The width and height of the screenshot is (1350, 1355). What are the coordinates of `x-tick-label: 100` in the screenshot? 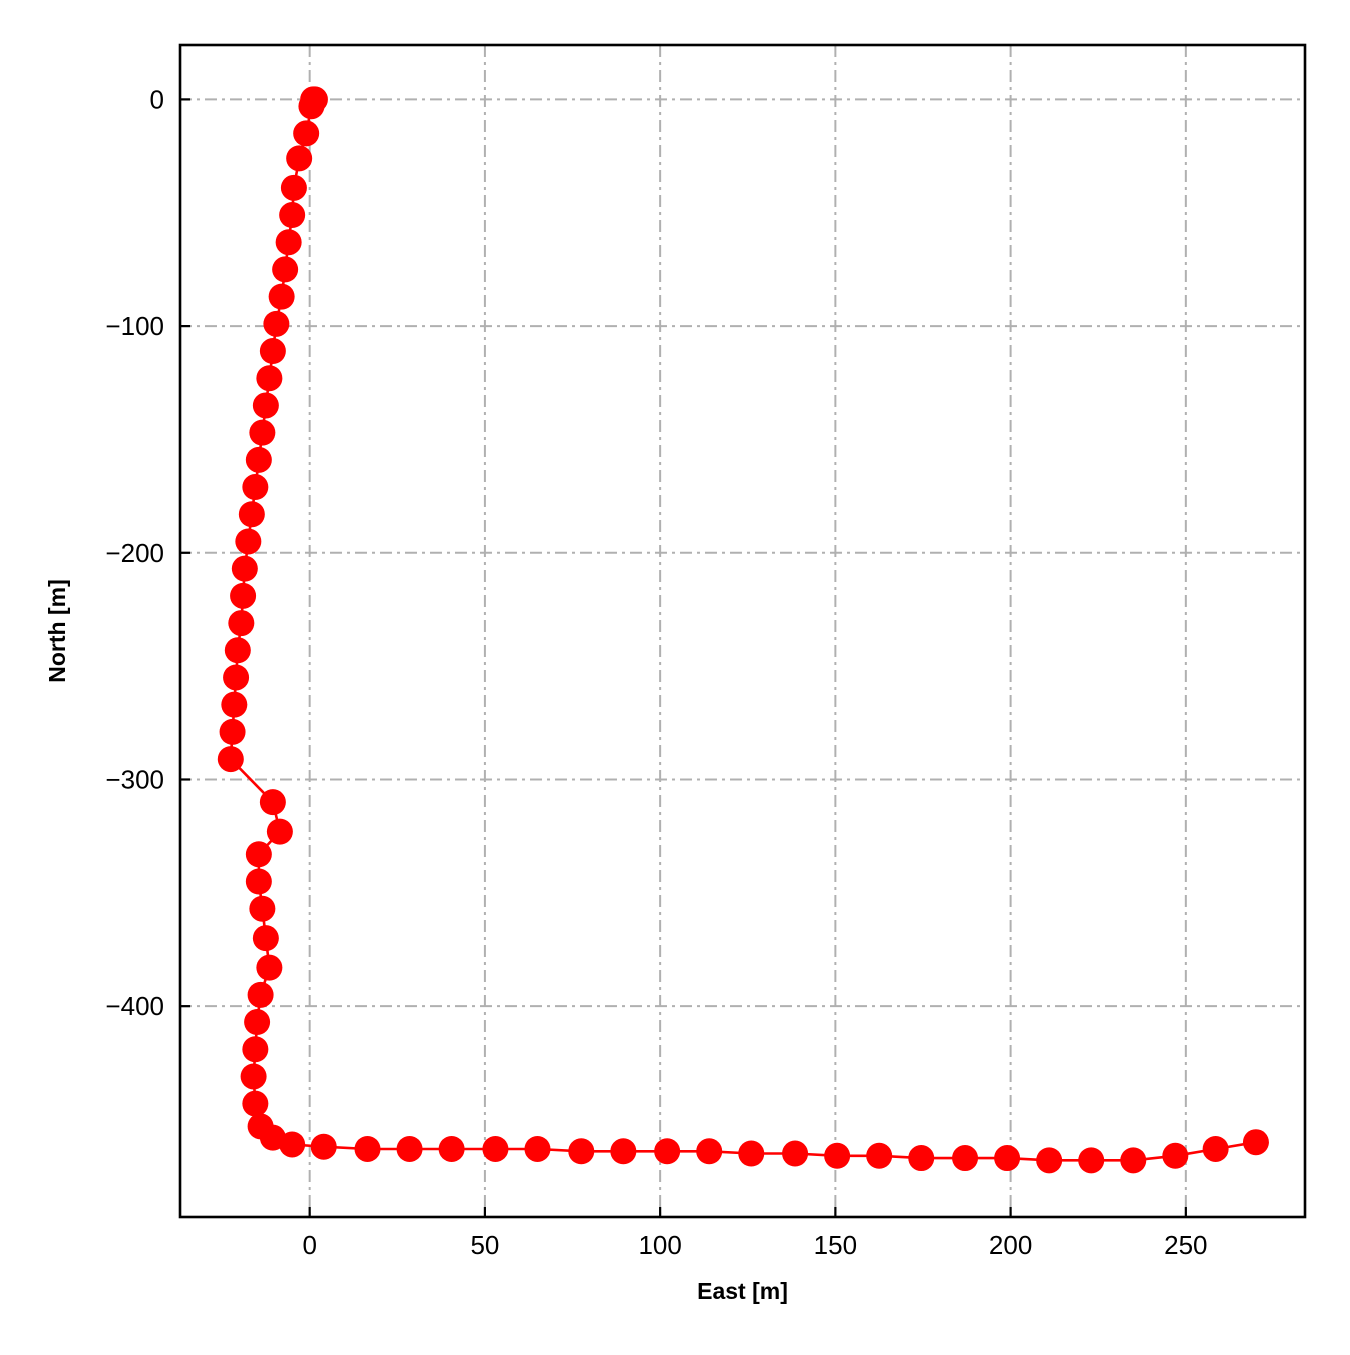 It's located at (659, 1245).